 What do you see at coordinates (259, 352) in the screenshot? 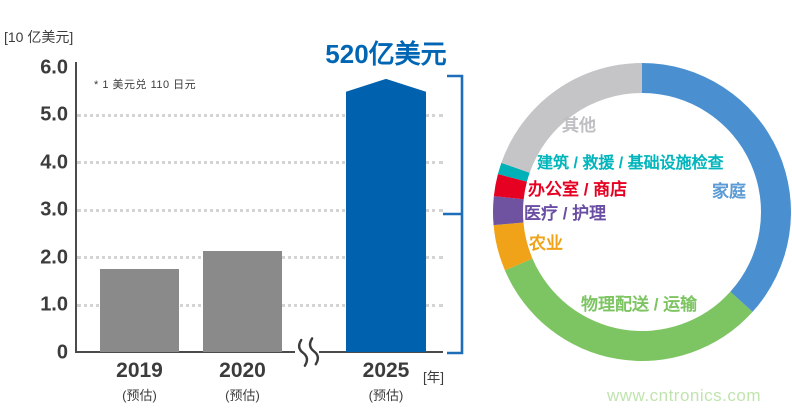
I see `x-axis-line` at bounding box center [259, 352].